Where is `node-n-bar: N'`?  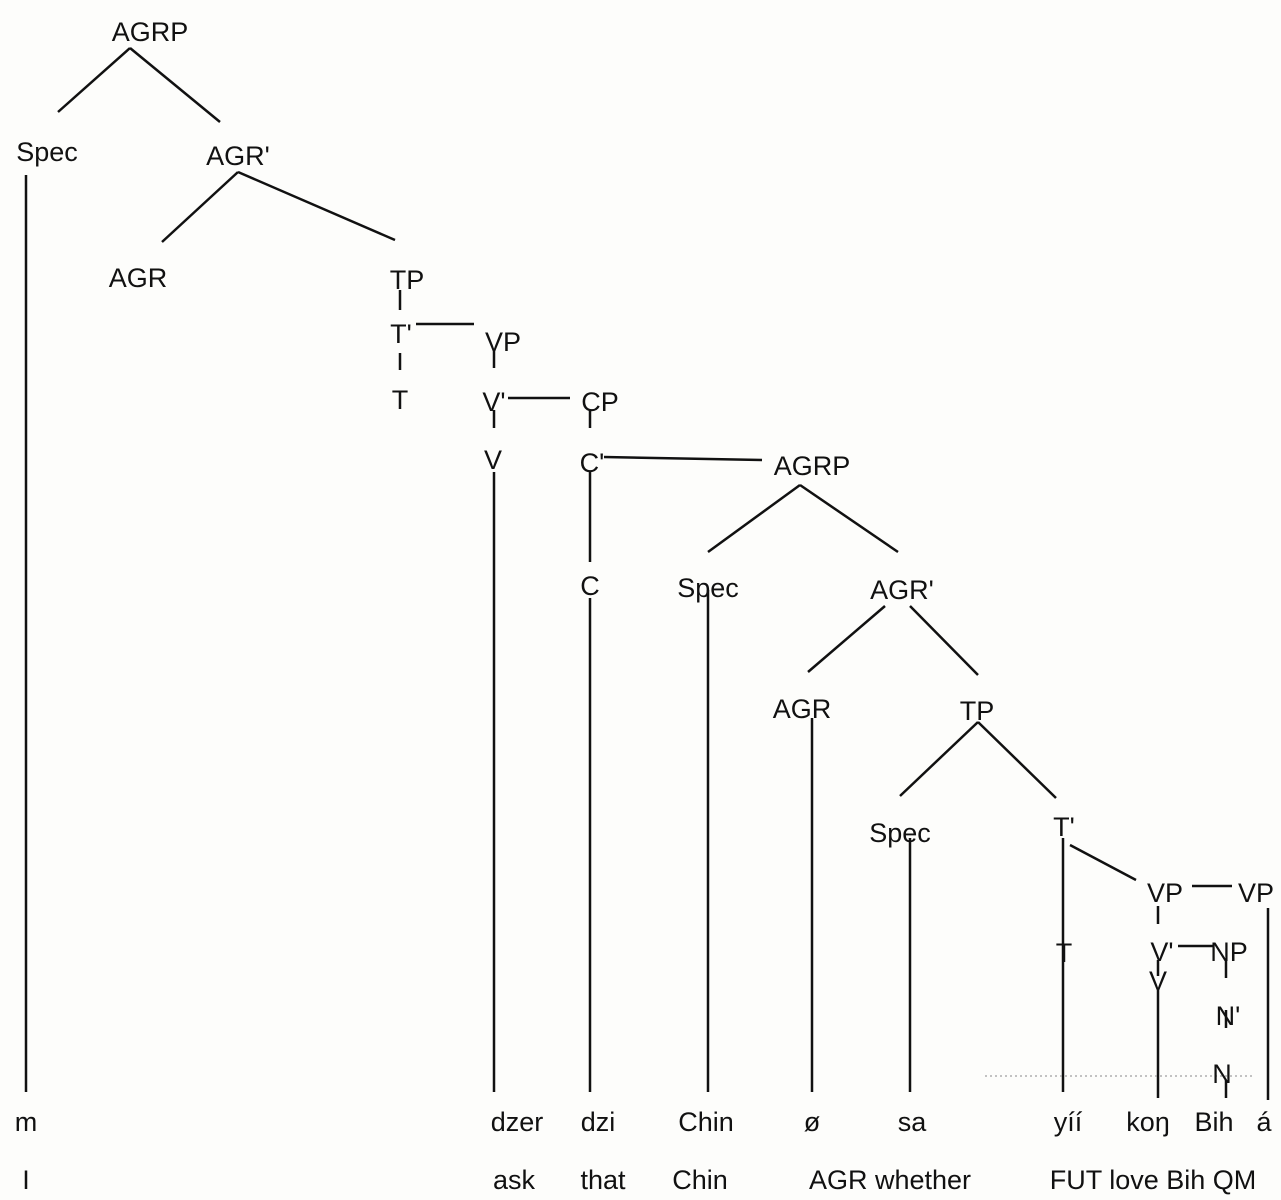
node-n-bar: N' is located at coordinates (1228, 1016).